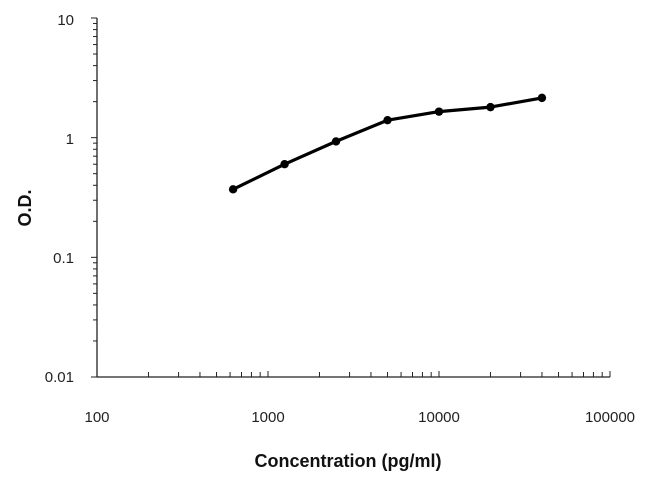 Image resolution: width=650 pixels, height=486 pixels. What do you see at coordinates (96, 417) in the screenshot?
I see `x-tick-label-0: 100` at bounding box center [96, 417].